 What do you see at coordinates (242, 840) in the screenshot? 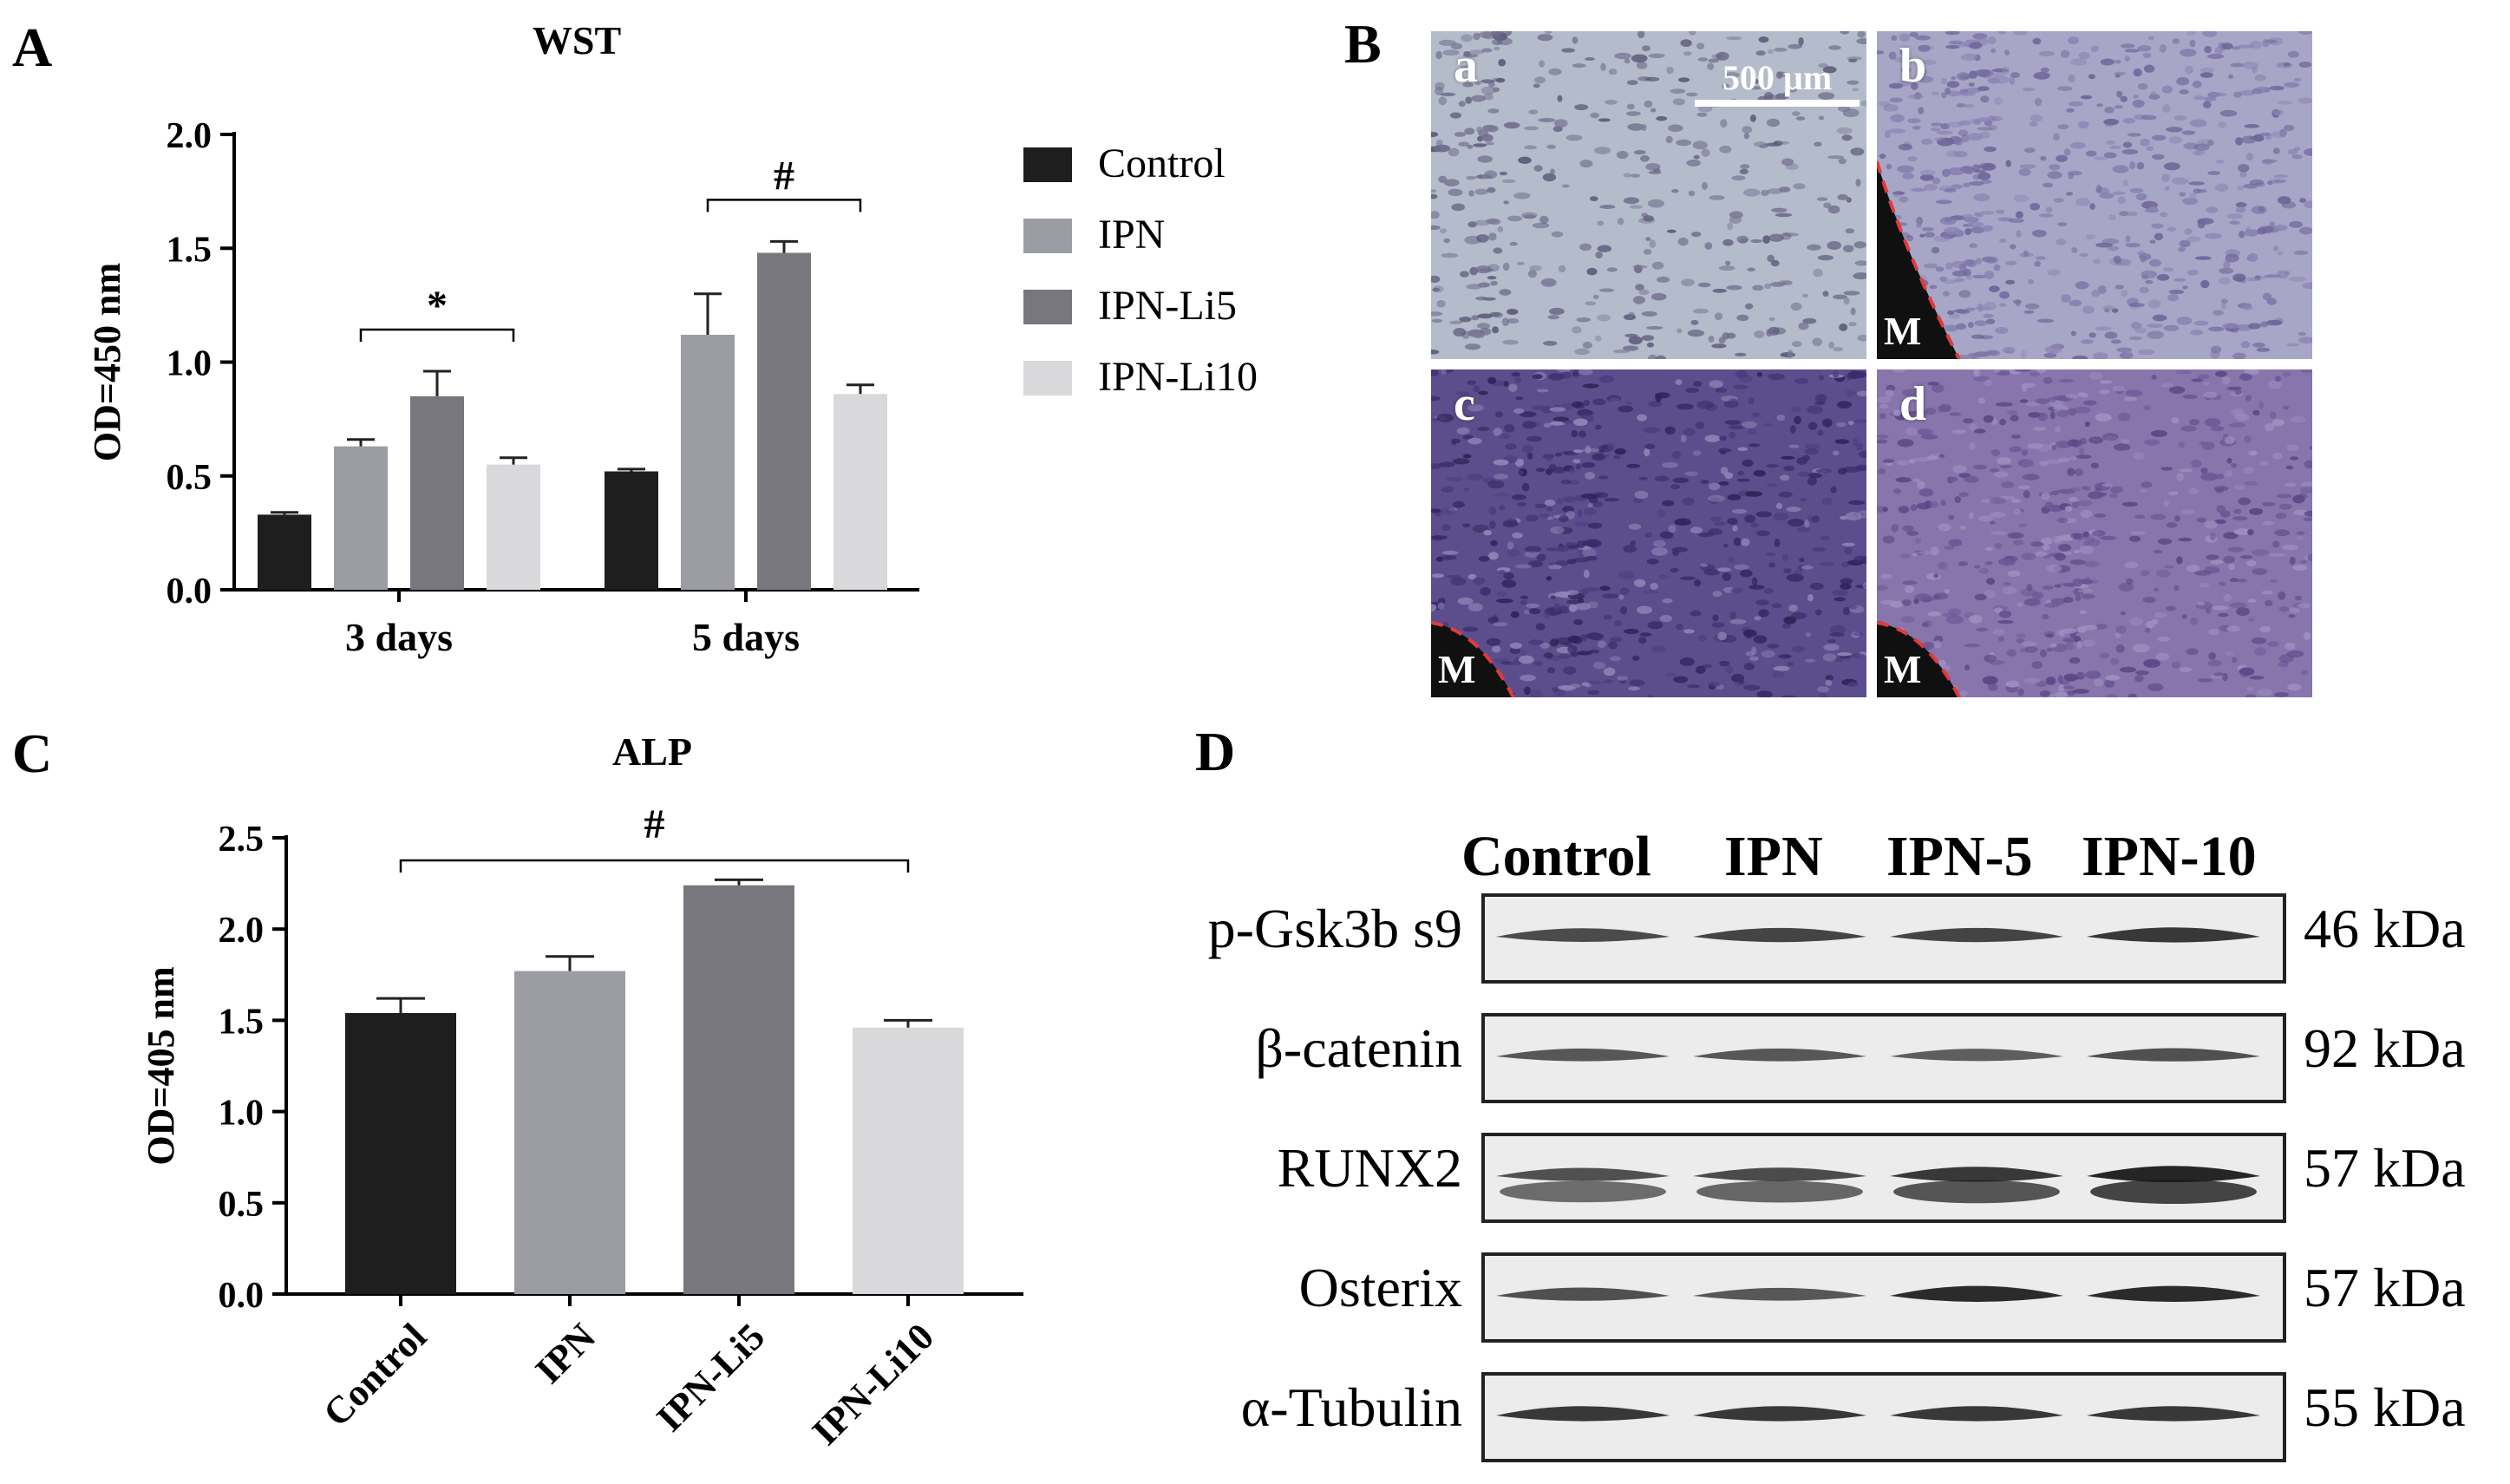
I see `chart-c-ytick-label: 2.5` at bounding box center [242, 840].